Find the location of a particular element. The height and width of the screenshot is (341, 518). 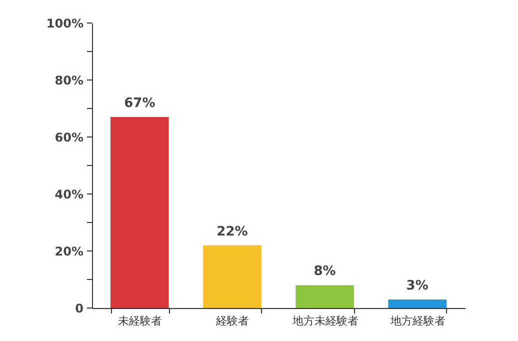

y-tick-label: 20% is located at coordinates (69, 251).